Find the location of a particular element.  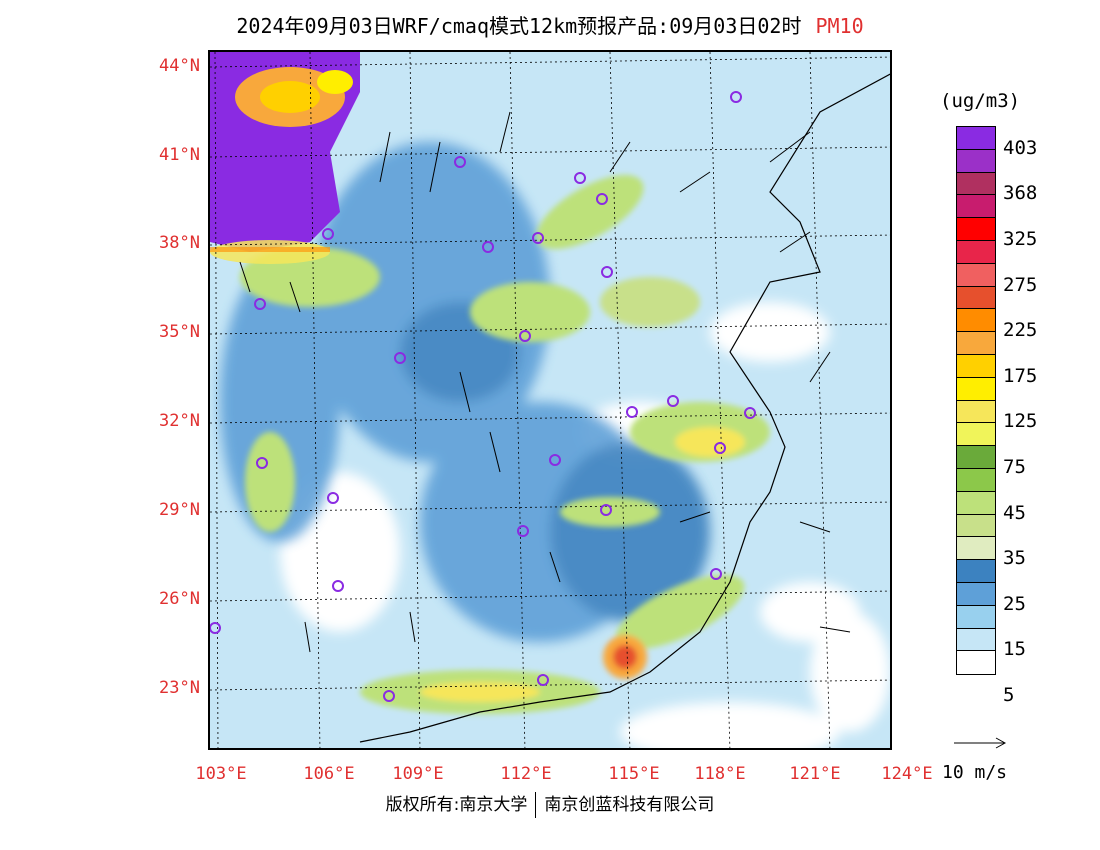

lat-label: 44°N is located at coordinates (179, 66).